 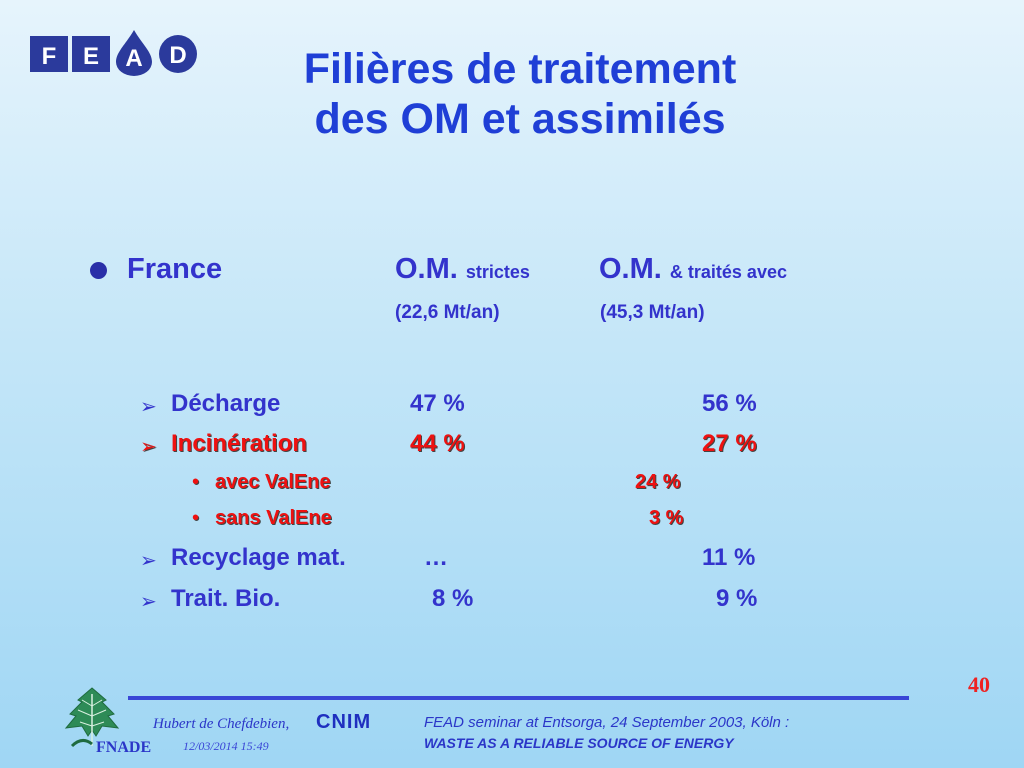 What do you see at coordinates (453, 598) in the screenshot?
I see `row-col1-trait-bio: 8 %` at bounding box center [453, 598].